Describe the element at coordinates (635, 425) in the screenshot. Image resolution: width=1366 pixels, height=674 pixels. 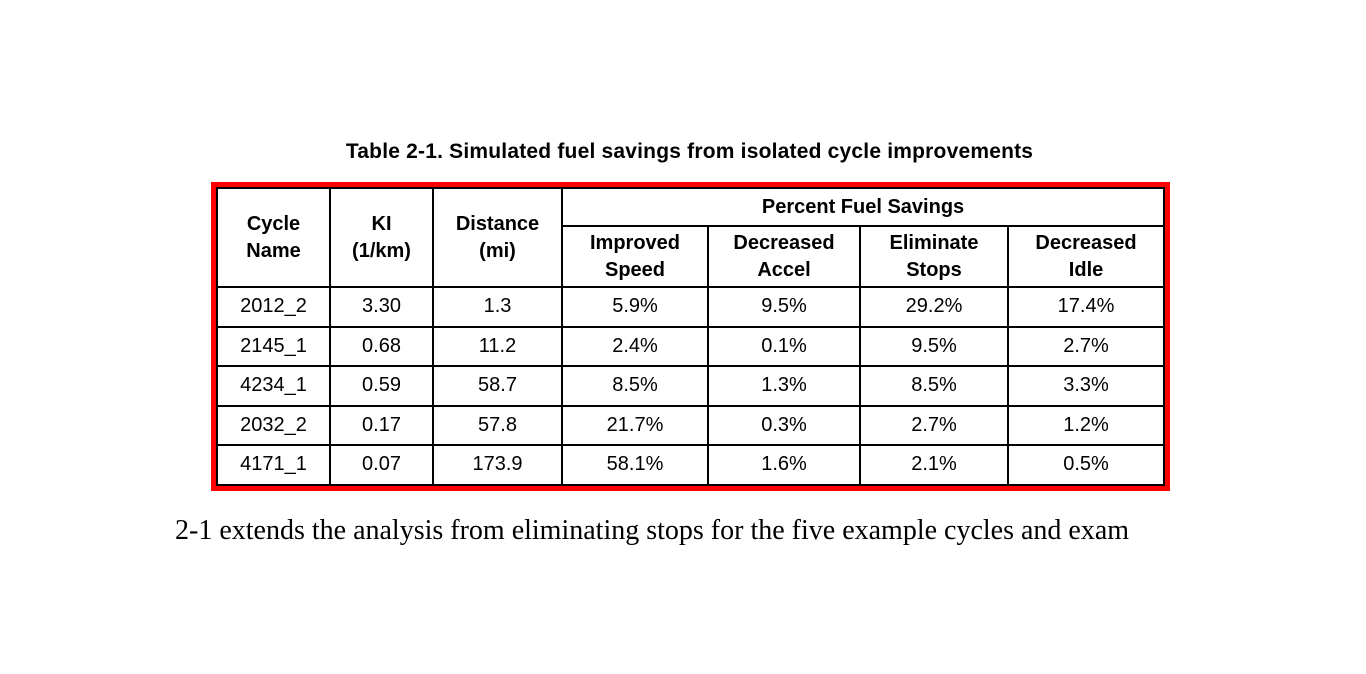
I see `table-cell: 21.7%` at that location.